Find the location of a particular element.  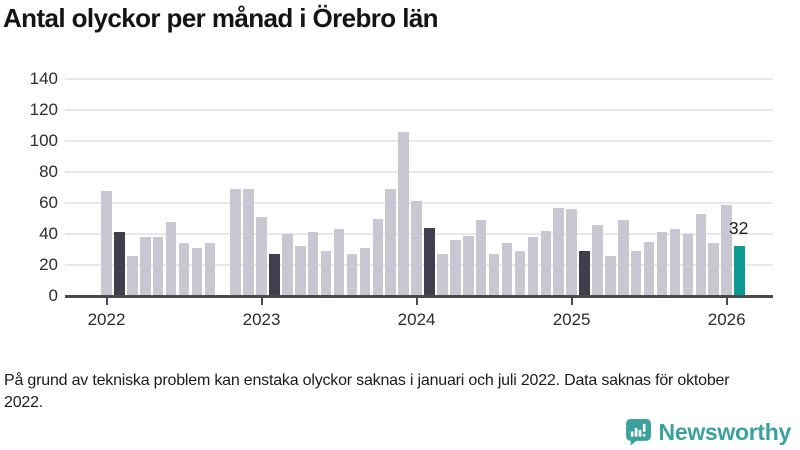

x-axis-year-label: 2025 is located at coordinates (571, 319).